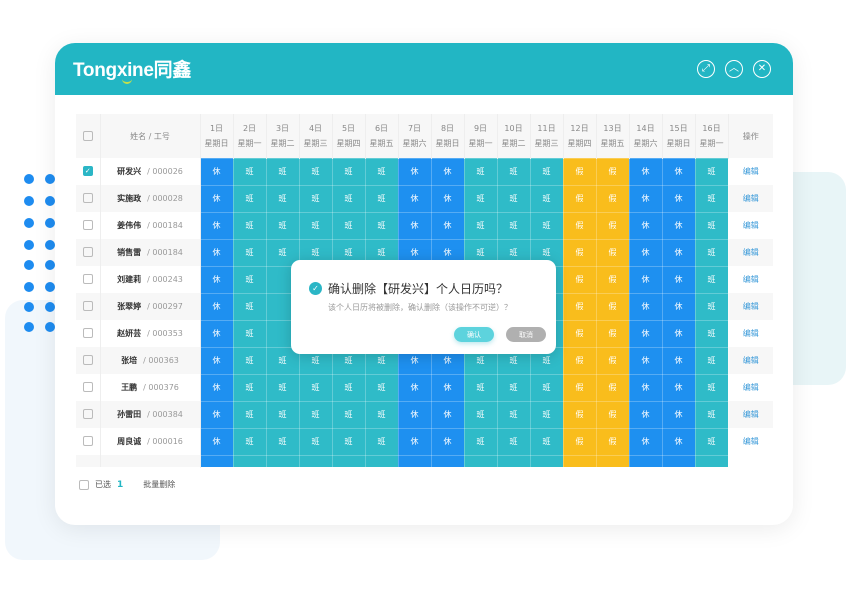 Image resolution: width=850 pixels, height=594 pixels. Describe the element at coordinates (87, 136) in the screenshot. I see `select-all-checkbox` at that location.